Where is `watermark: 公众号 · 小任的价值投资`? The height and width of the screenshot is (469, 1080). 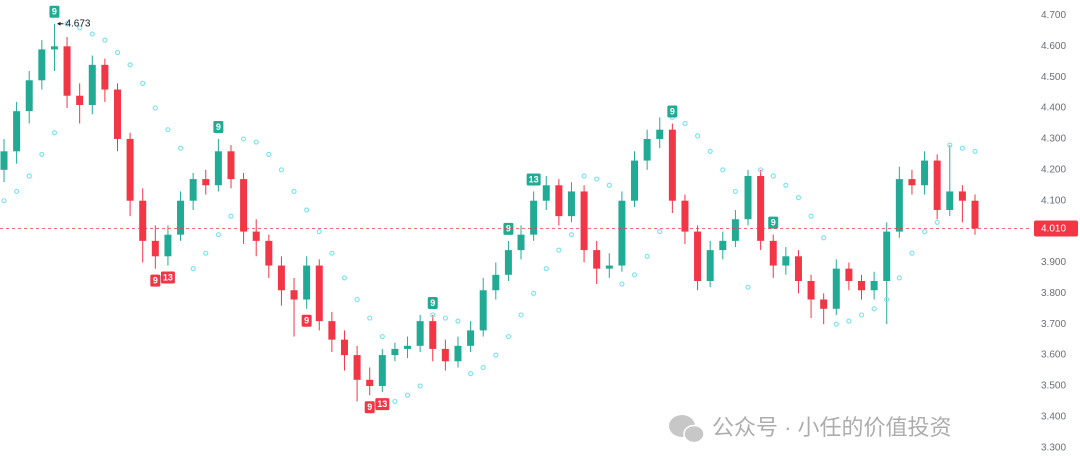
watermark: 公众号 · 小任的价值投资 is located at coordinates (810, 429).